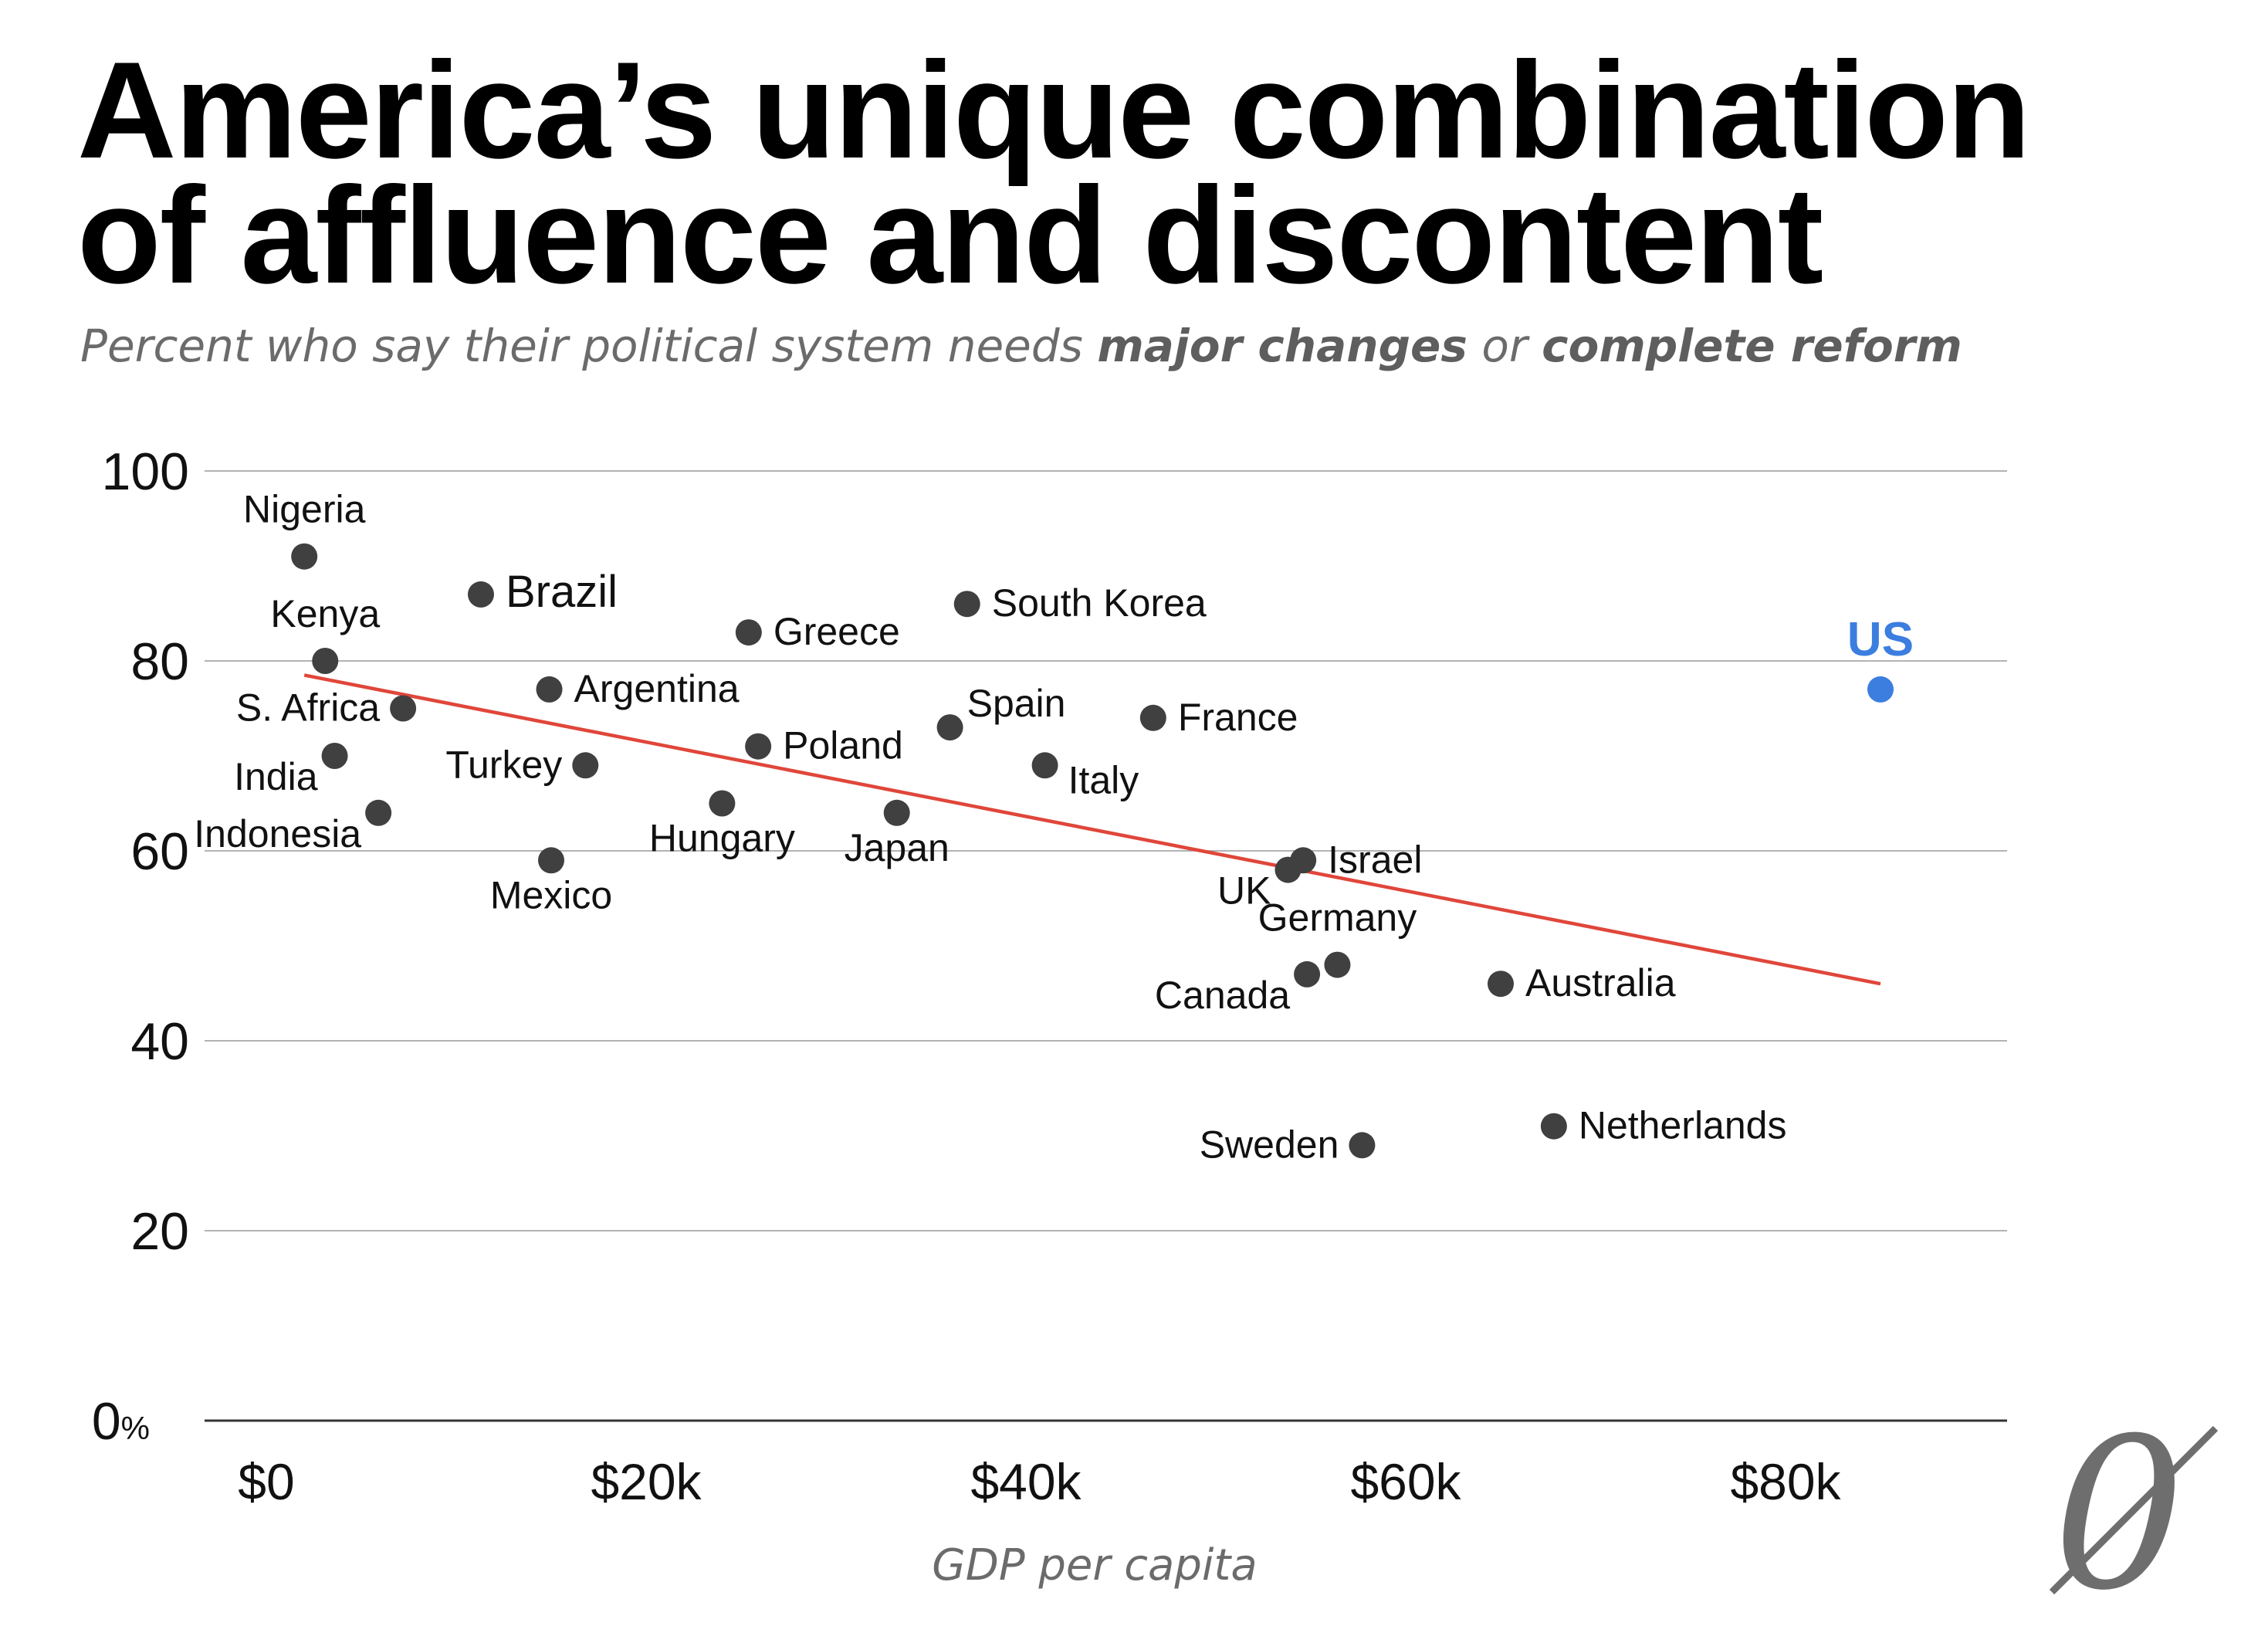 The height and width of the screenshot is (1643, 2268). What do you see at coordinates (135, 1428) in the screenshot?
I see `y-tick-suffix: %` at bounding box center [135, 1428].